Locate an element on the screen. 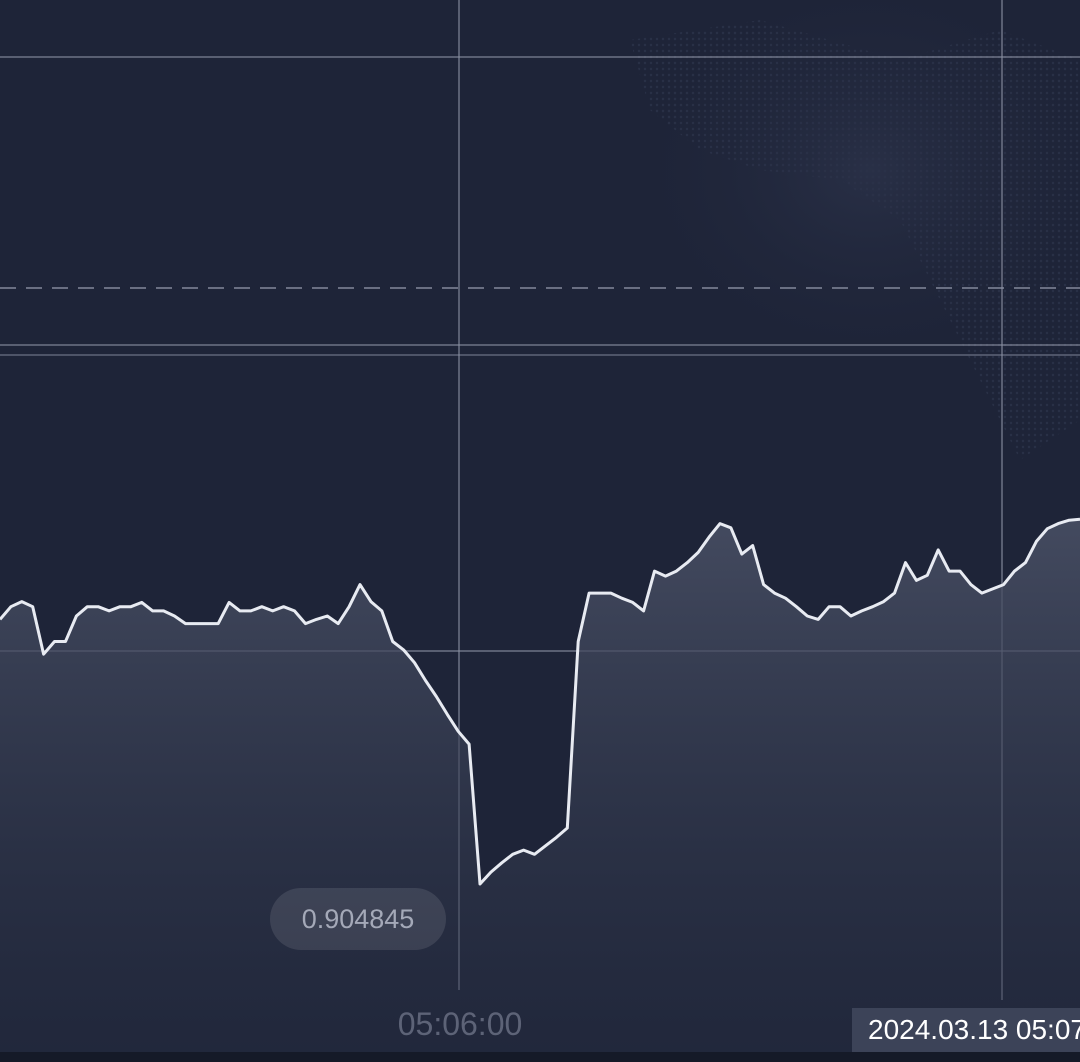 Image resolution: width=1080 pixels, height=1062 pixels. bottom-bar is located at coordinates (540, 1057).